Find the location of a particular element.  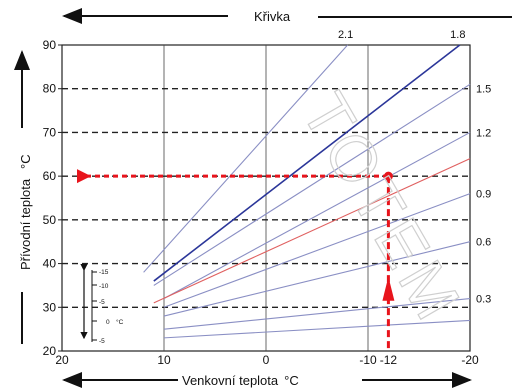

curve-label: 1.2 is located at coordinates (483, 133).